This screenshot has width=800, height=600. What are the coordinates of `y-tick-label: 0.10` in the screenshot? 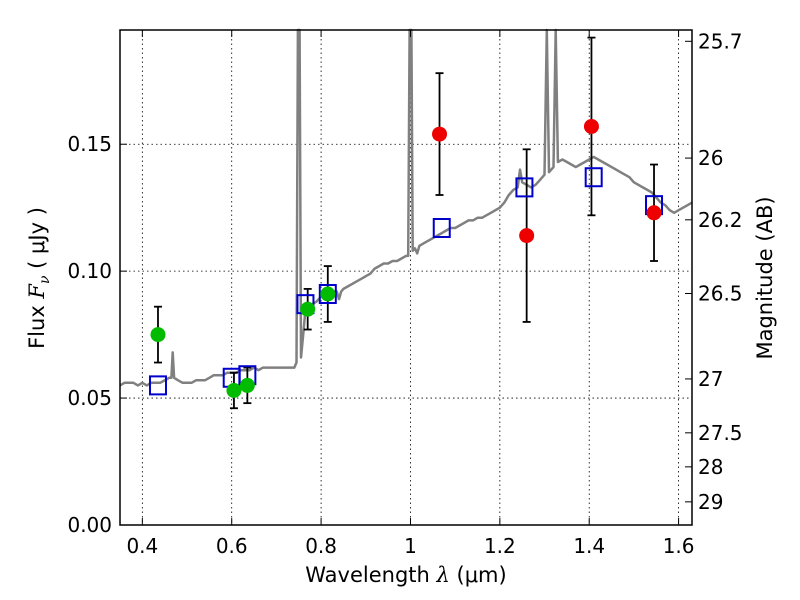 It's located at (89, 271).